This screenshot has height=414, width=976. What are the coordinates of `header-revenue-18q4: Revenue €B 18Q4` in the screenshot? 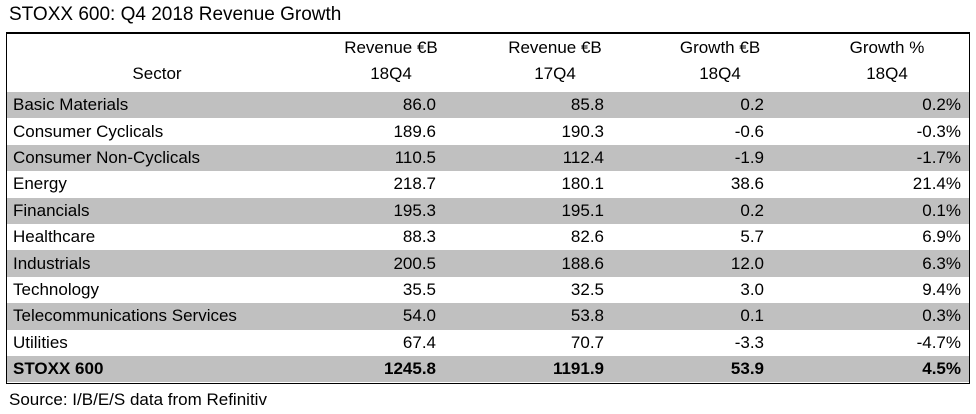 It's located at (391, 63).